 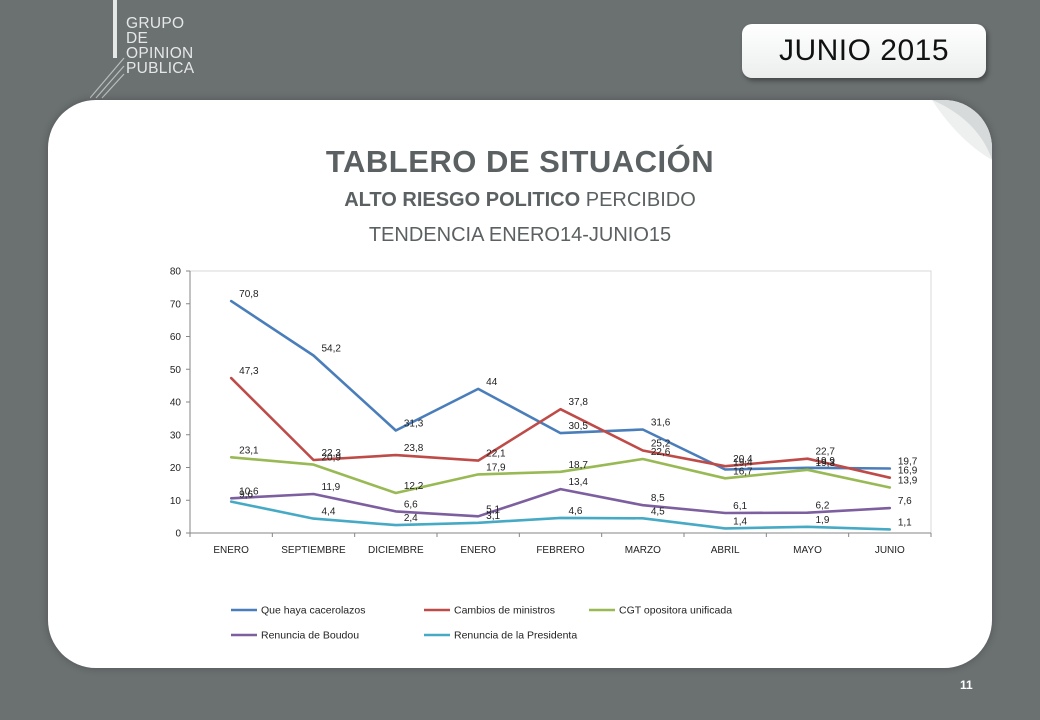 I want to click on data-label: 11,9, so click(x=331, y=487).